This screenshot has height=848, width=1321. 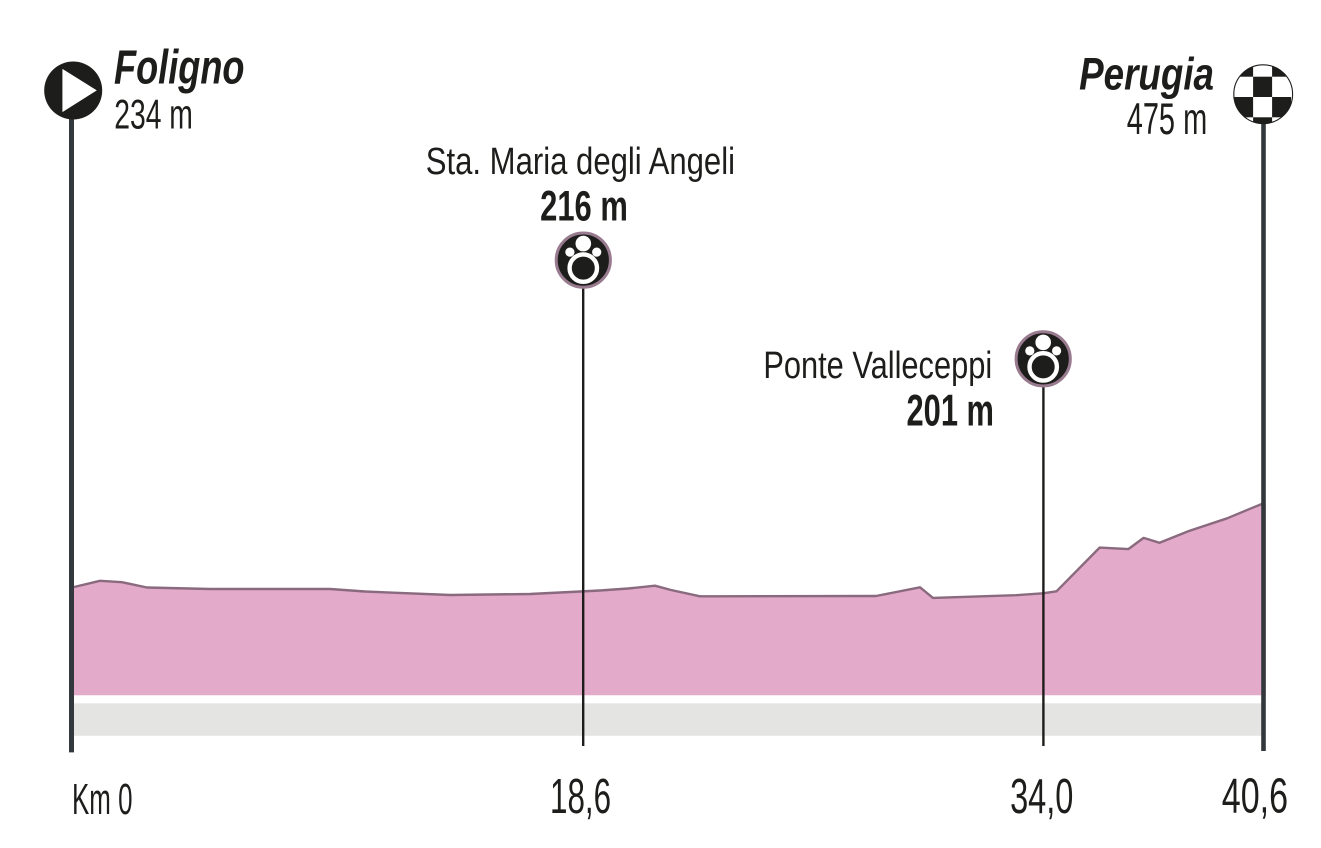 I want to click on svg-text: Perugia, so click(x=1146, y=73).